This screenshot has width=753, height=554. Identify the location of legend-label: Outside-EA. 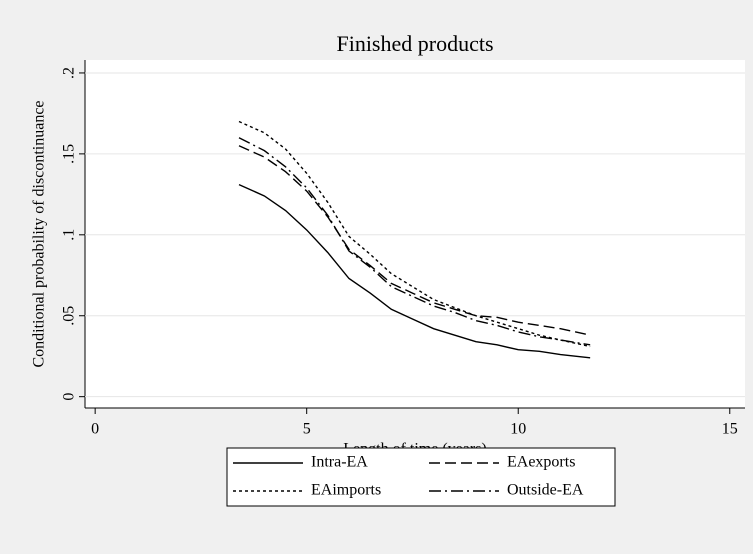
(545, 490).